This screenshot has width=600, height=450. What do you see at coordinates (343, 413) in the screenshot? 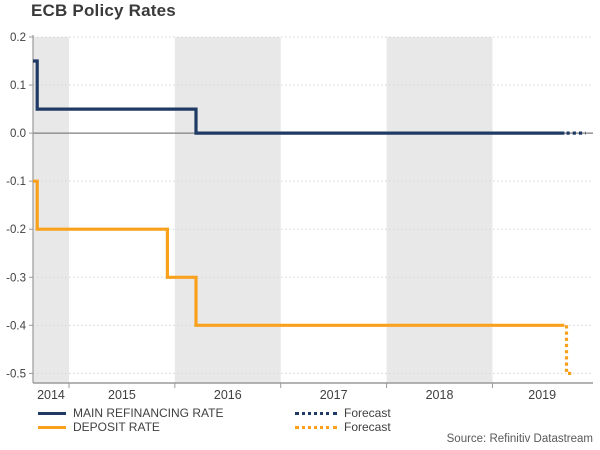
I see `legend-item-forecast-main: Forecast` at bounding box center [343, 413].